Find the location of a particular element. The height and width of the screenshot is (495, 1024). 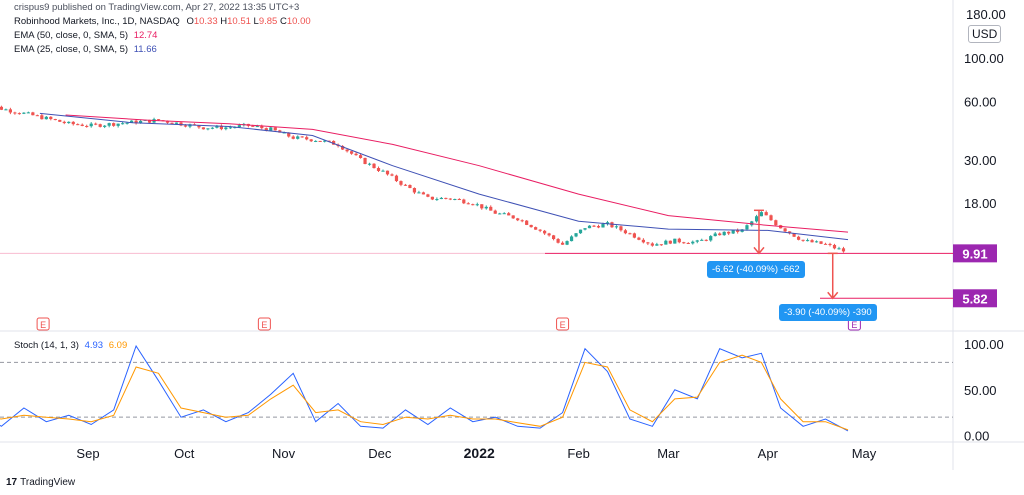

price-level-label: 9.91 is located at coordinates (974, 253).